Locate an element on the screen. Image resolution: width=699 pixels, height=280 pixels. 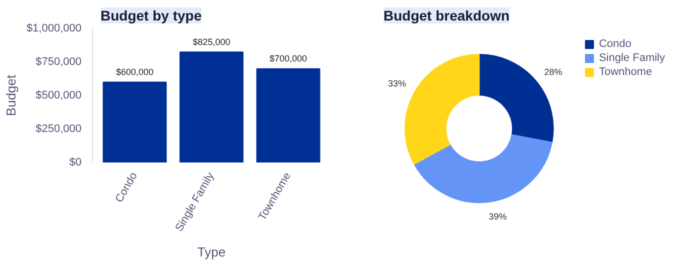
y-tick-label: $1,000,000 is located at coordinates (54, 28).